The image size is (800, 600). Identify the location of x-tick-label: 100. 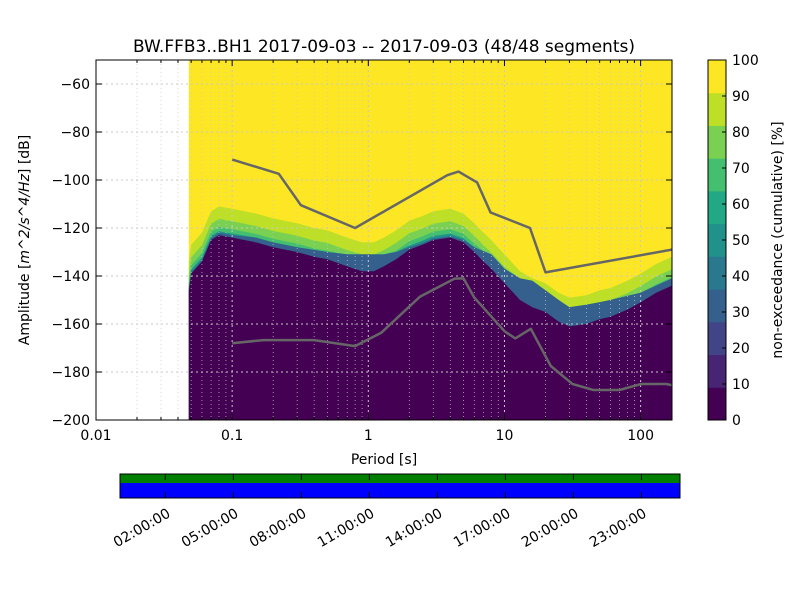
(640, 436).